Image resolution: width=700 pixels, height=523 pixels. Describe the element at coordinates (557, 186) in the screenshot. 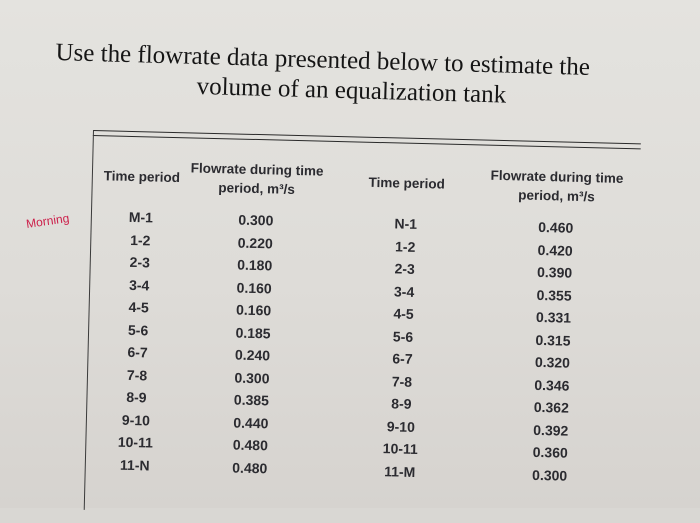

I see `header-flowrate-2: Flowrate during time period, m³/s` at that location.